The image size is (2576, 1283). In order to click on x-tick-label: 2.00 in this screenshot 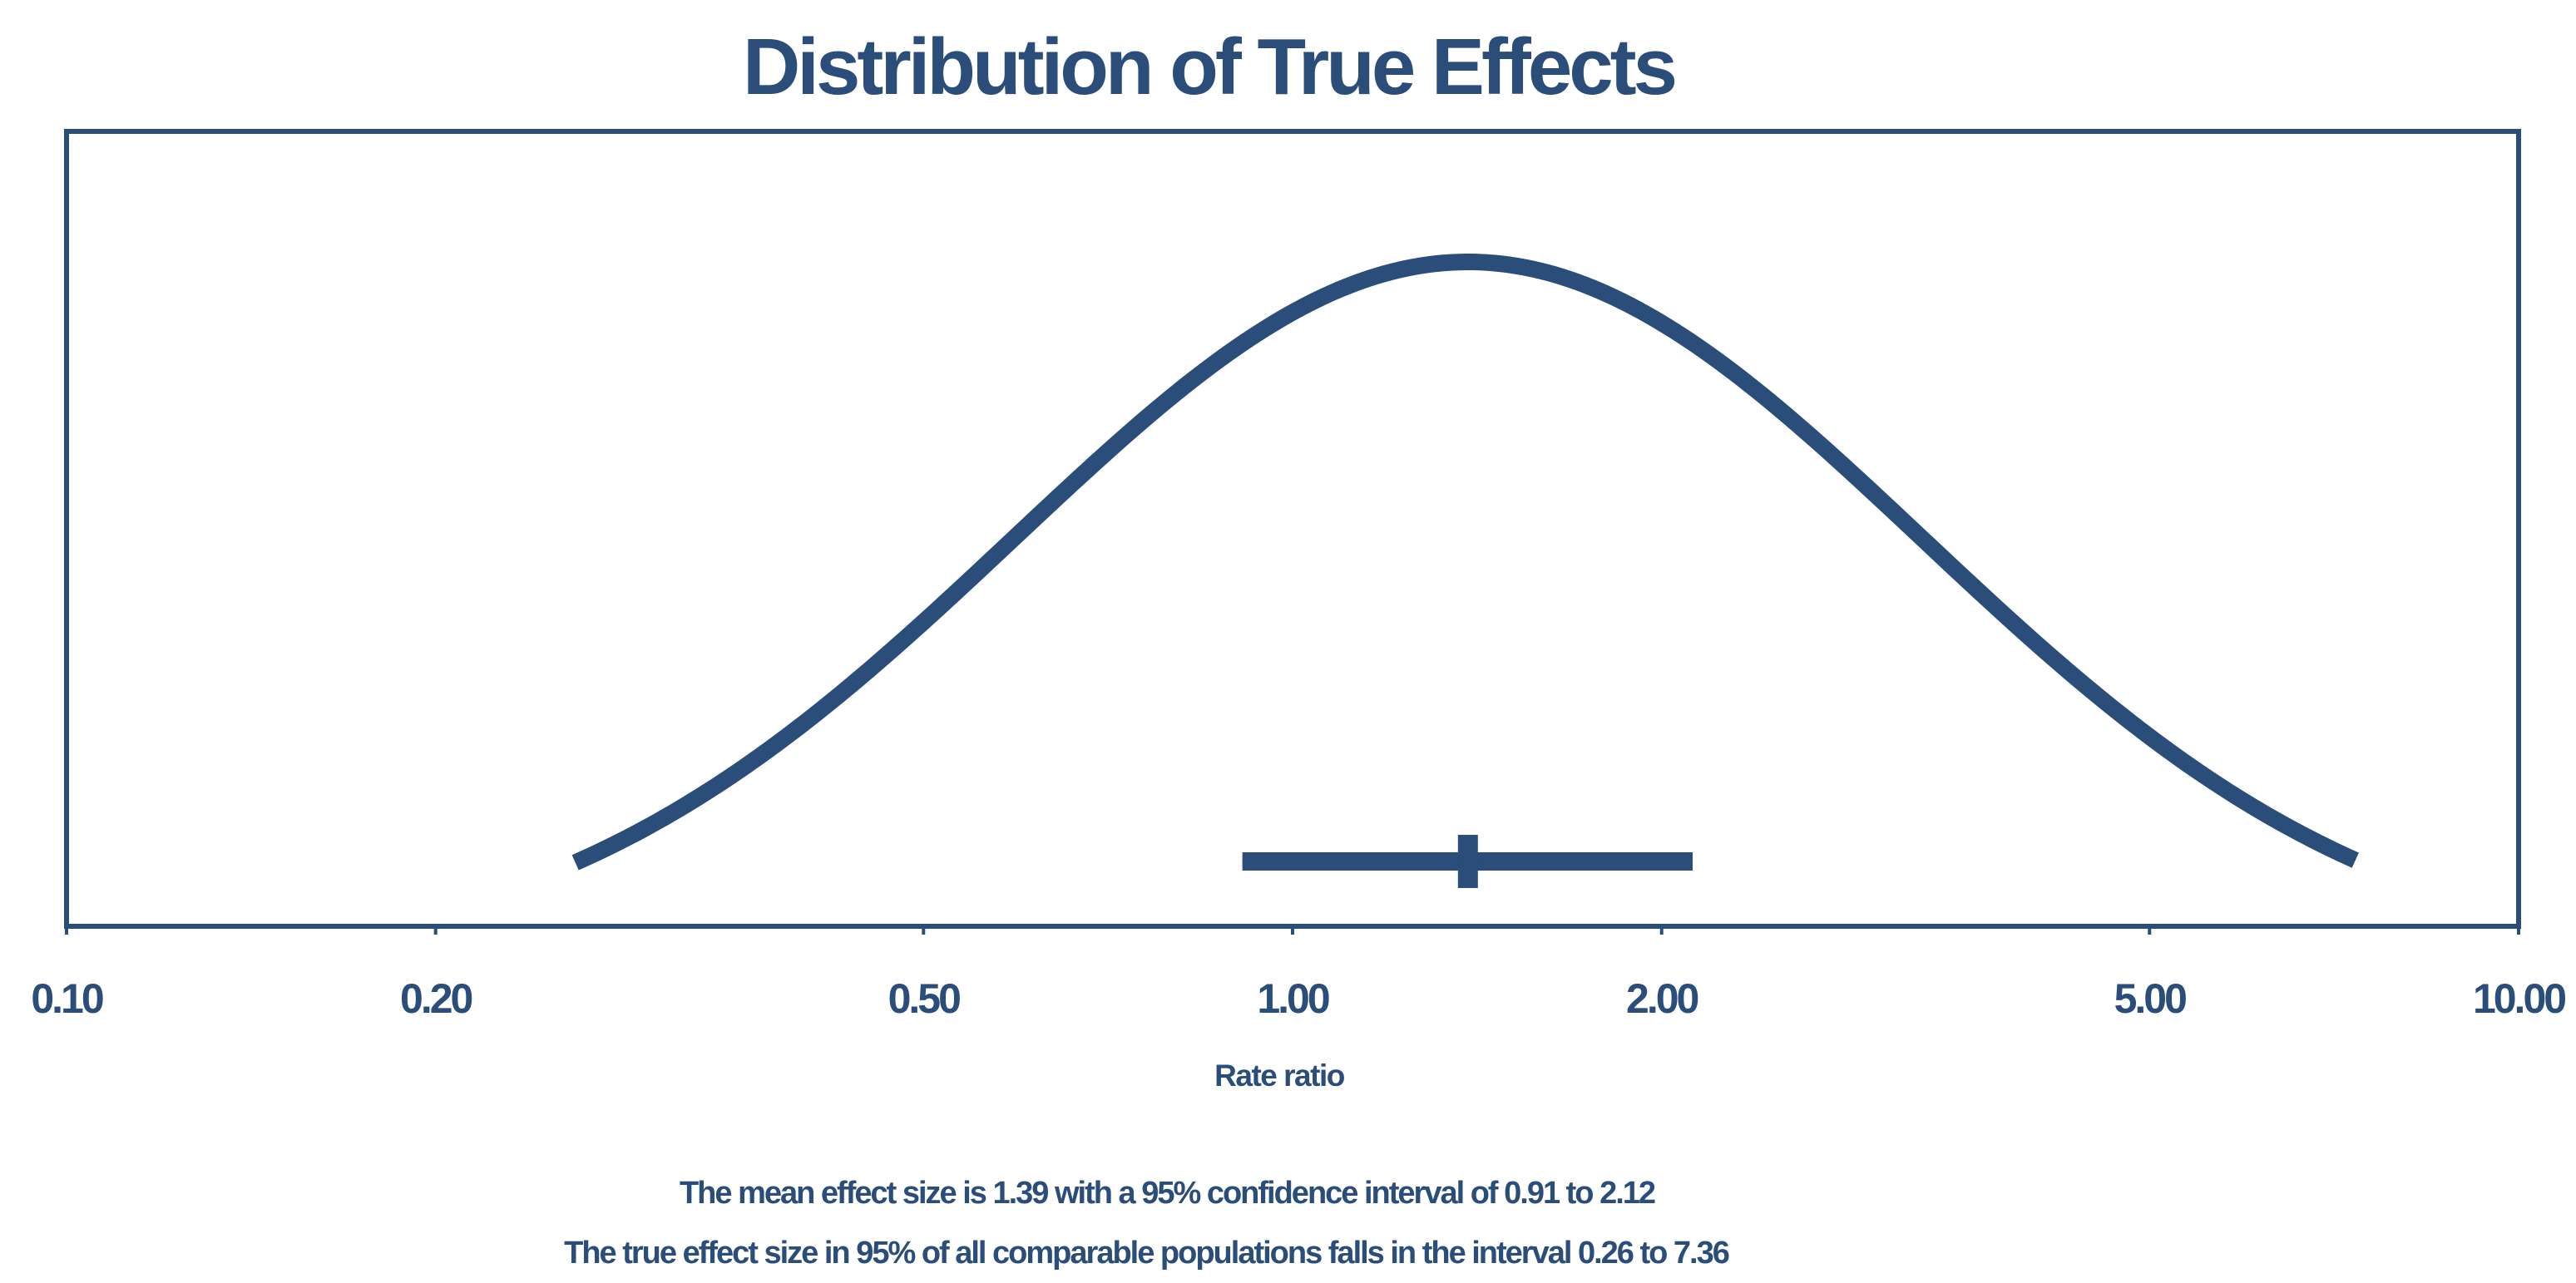, I will do `click(1662, 999)`.